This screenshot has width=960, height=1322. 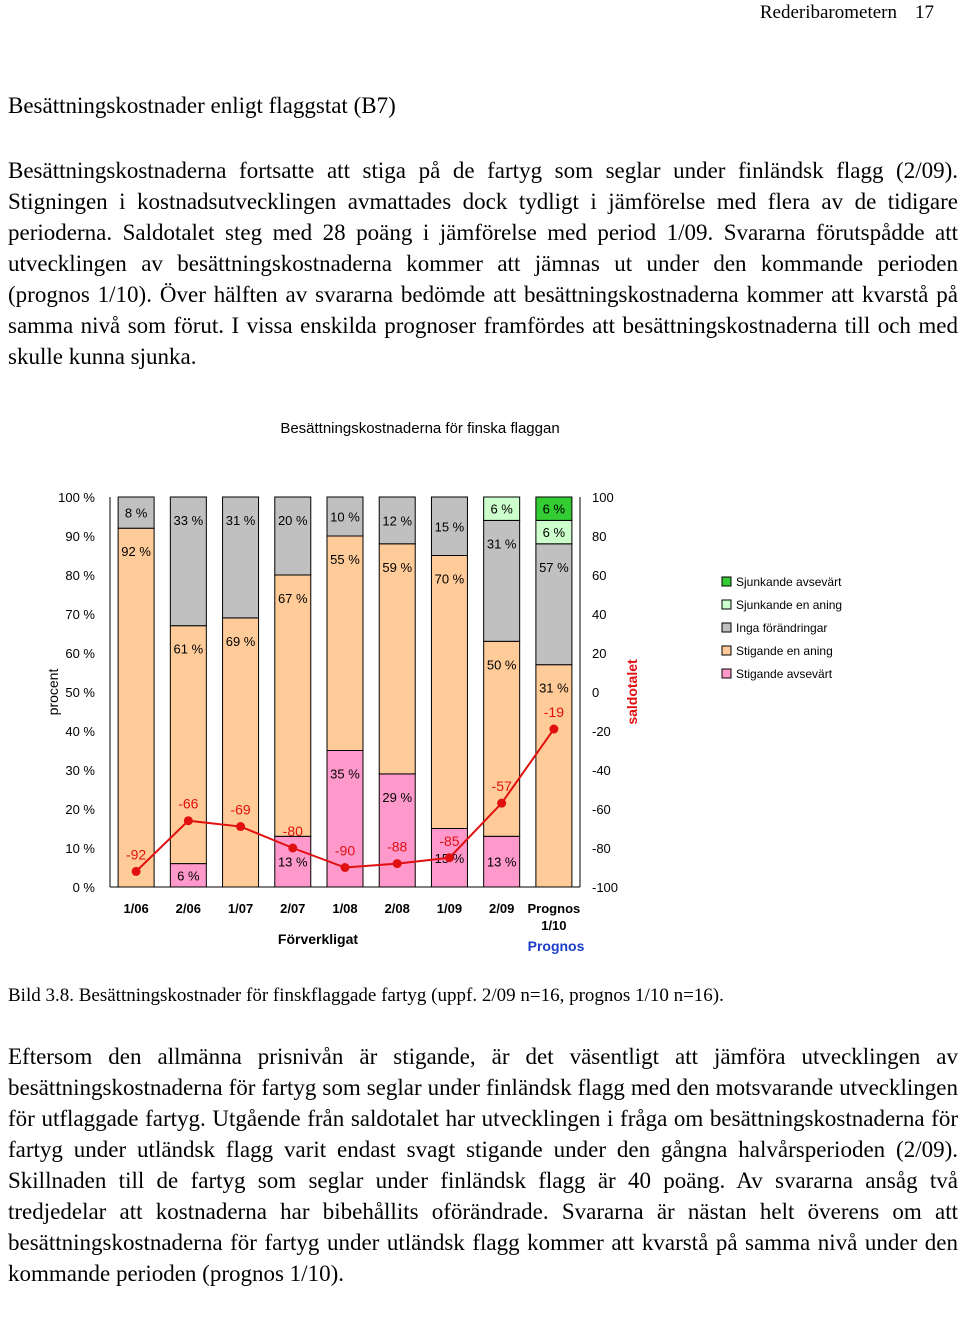 What do you see at coordinates (781, 628) in the screenshot?
I see `legend-label: Inga förändringar` at bounding box center [781, 628].